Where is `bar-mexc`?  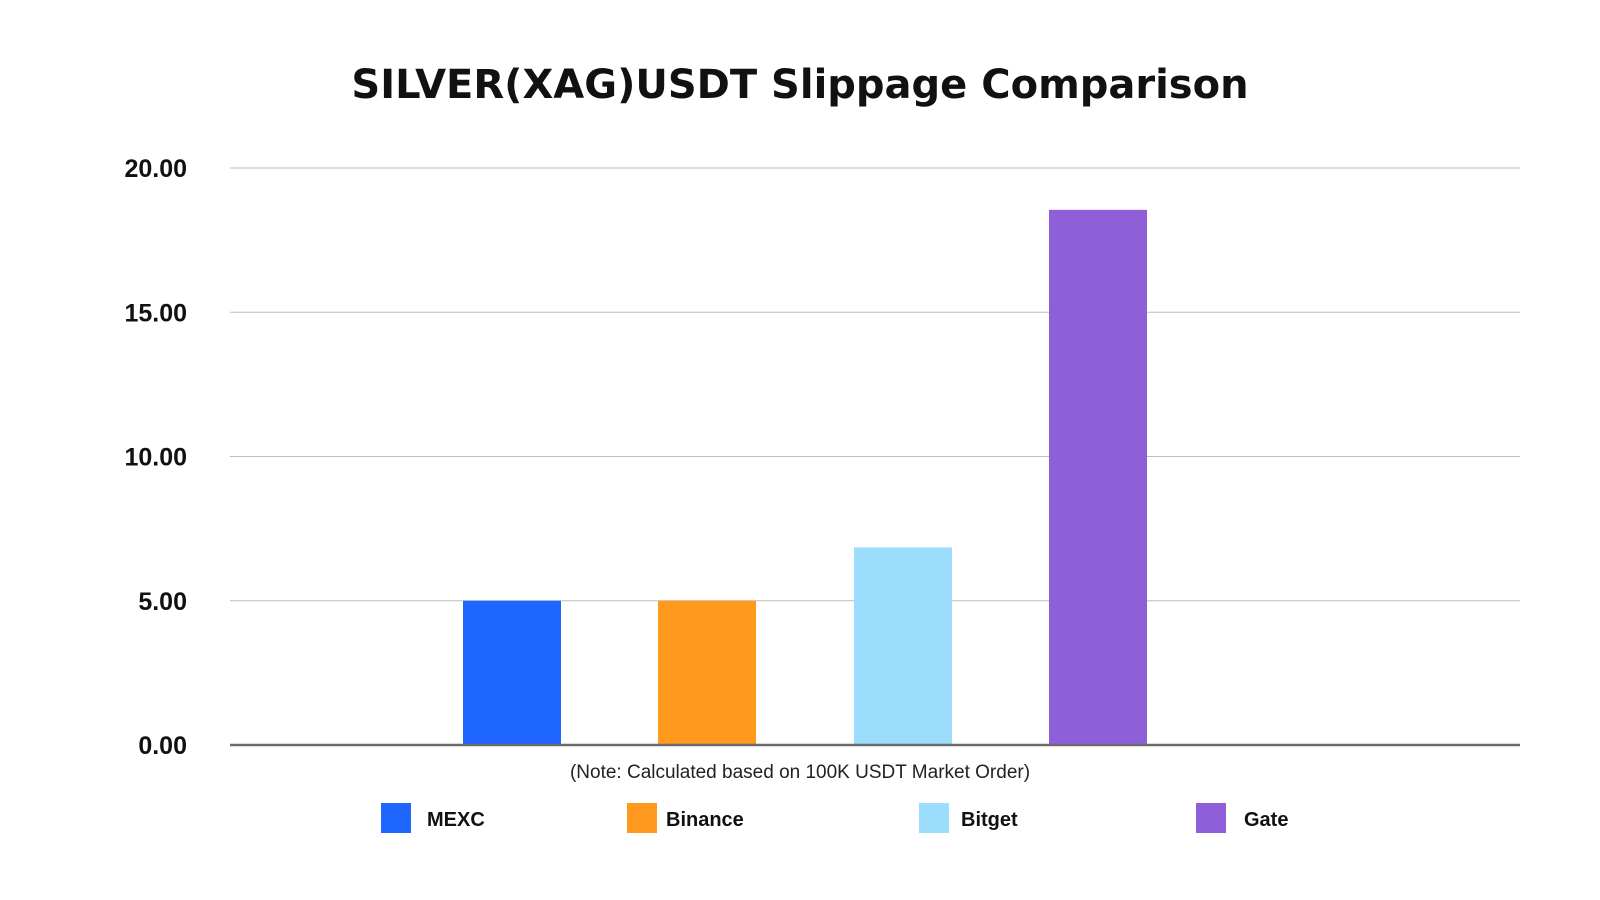 bar-mexc is located at coordinates (512, 672).